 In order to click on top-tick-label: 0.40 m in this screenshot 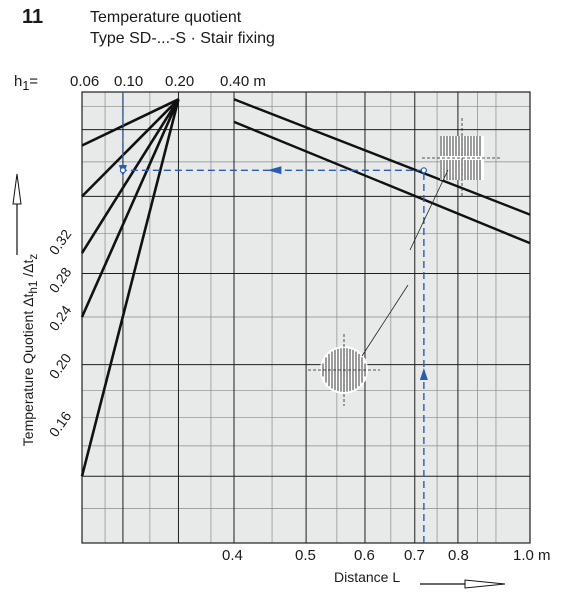, I will do `click(243, 81)`.